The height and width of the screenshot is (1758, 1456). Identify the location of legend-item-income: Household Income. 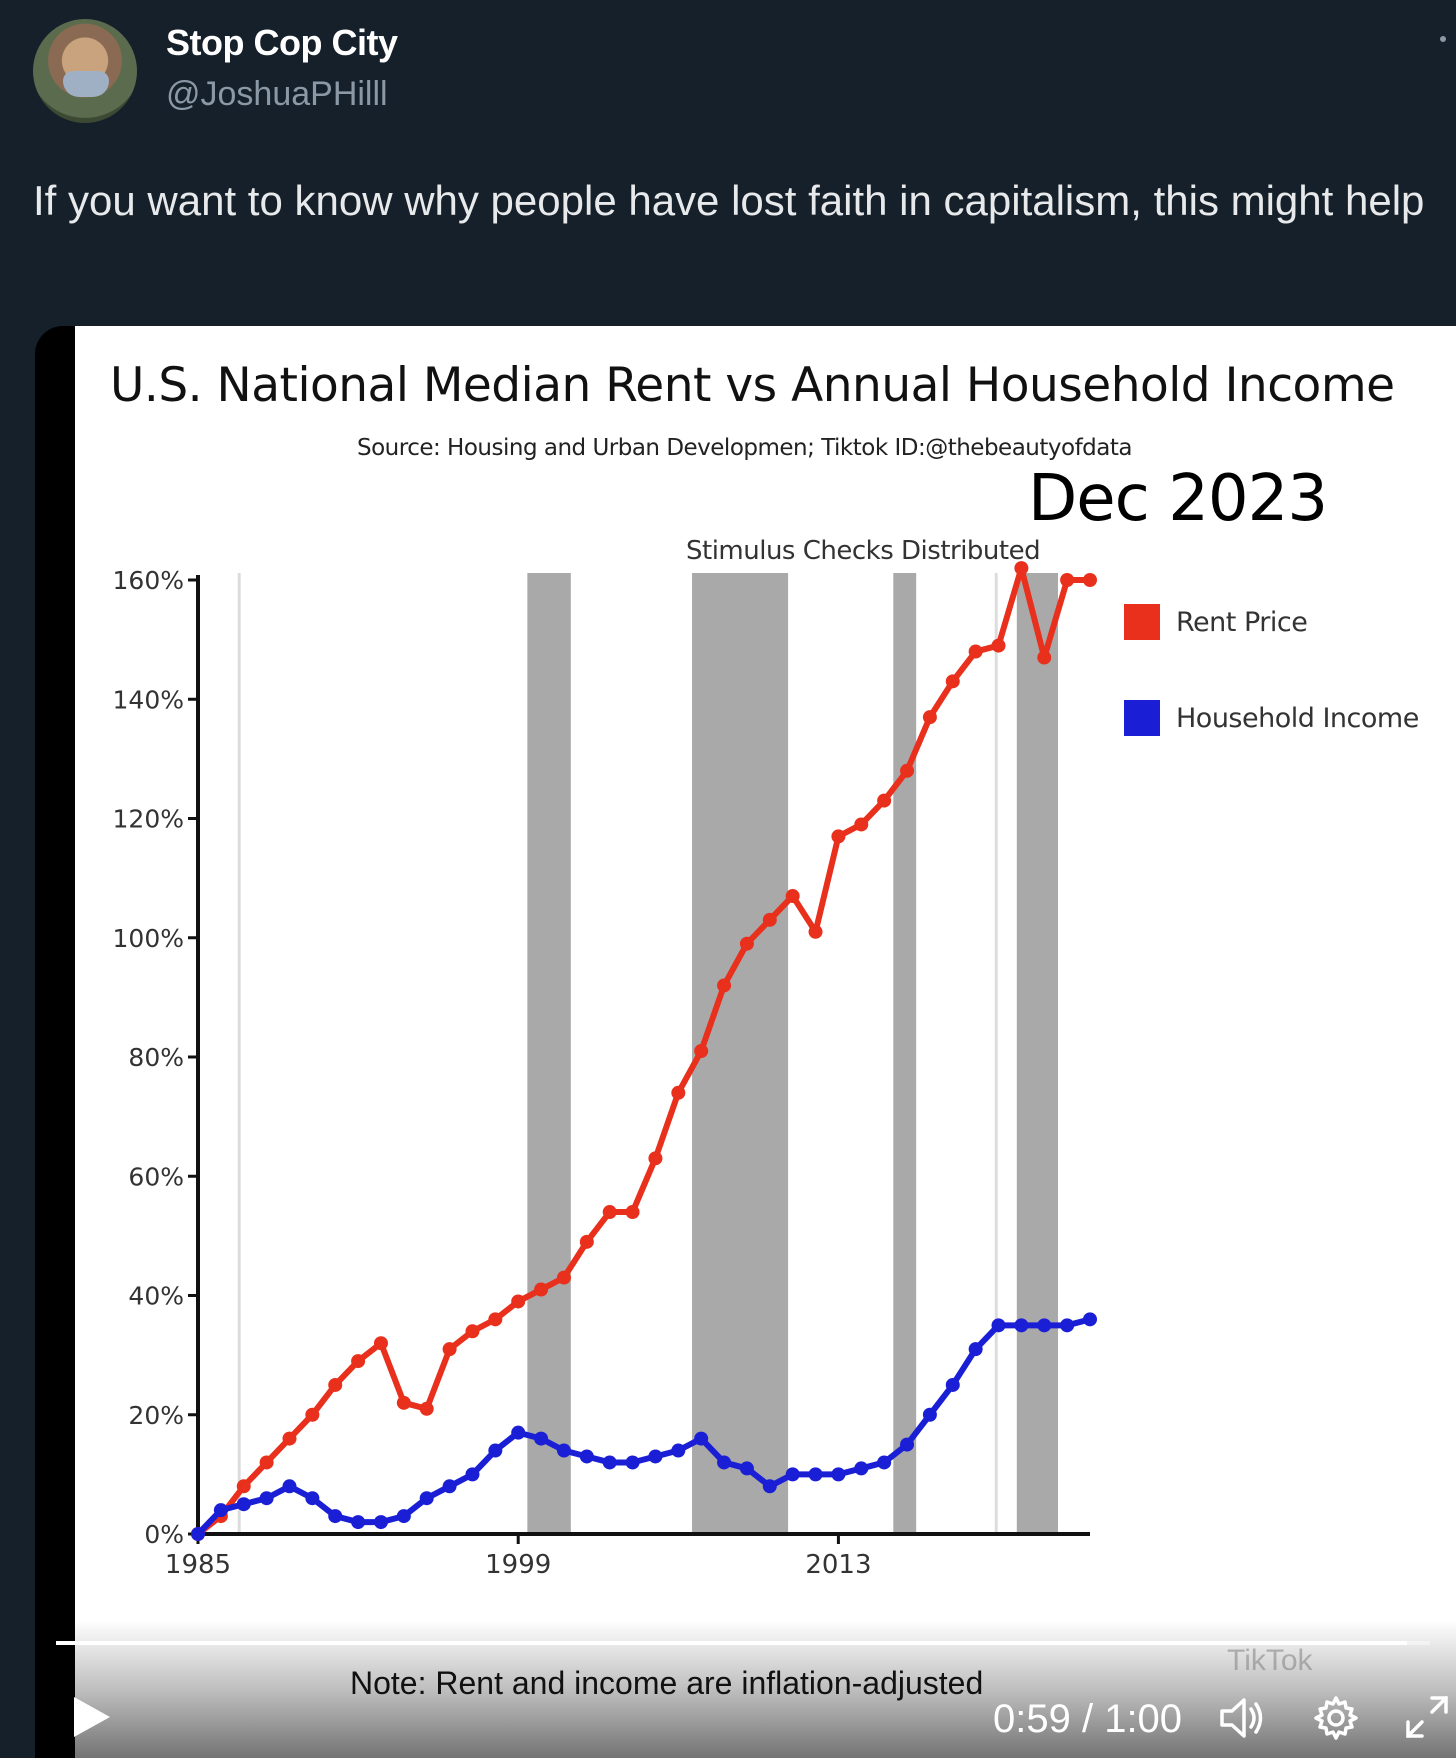
(1271, 718).